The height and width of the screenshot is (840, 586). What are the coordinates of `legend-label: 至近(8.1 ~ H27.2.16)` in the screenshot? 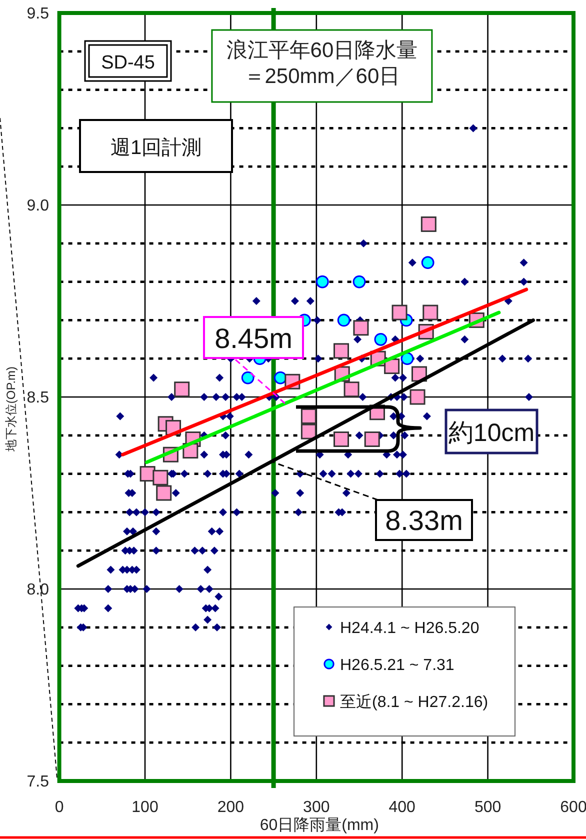 It's located at (414, 702).